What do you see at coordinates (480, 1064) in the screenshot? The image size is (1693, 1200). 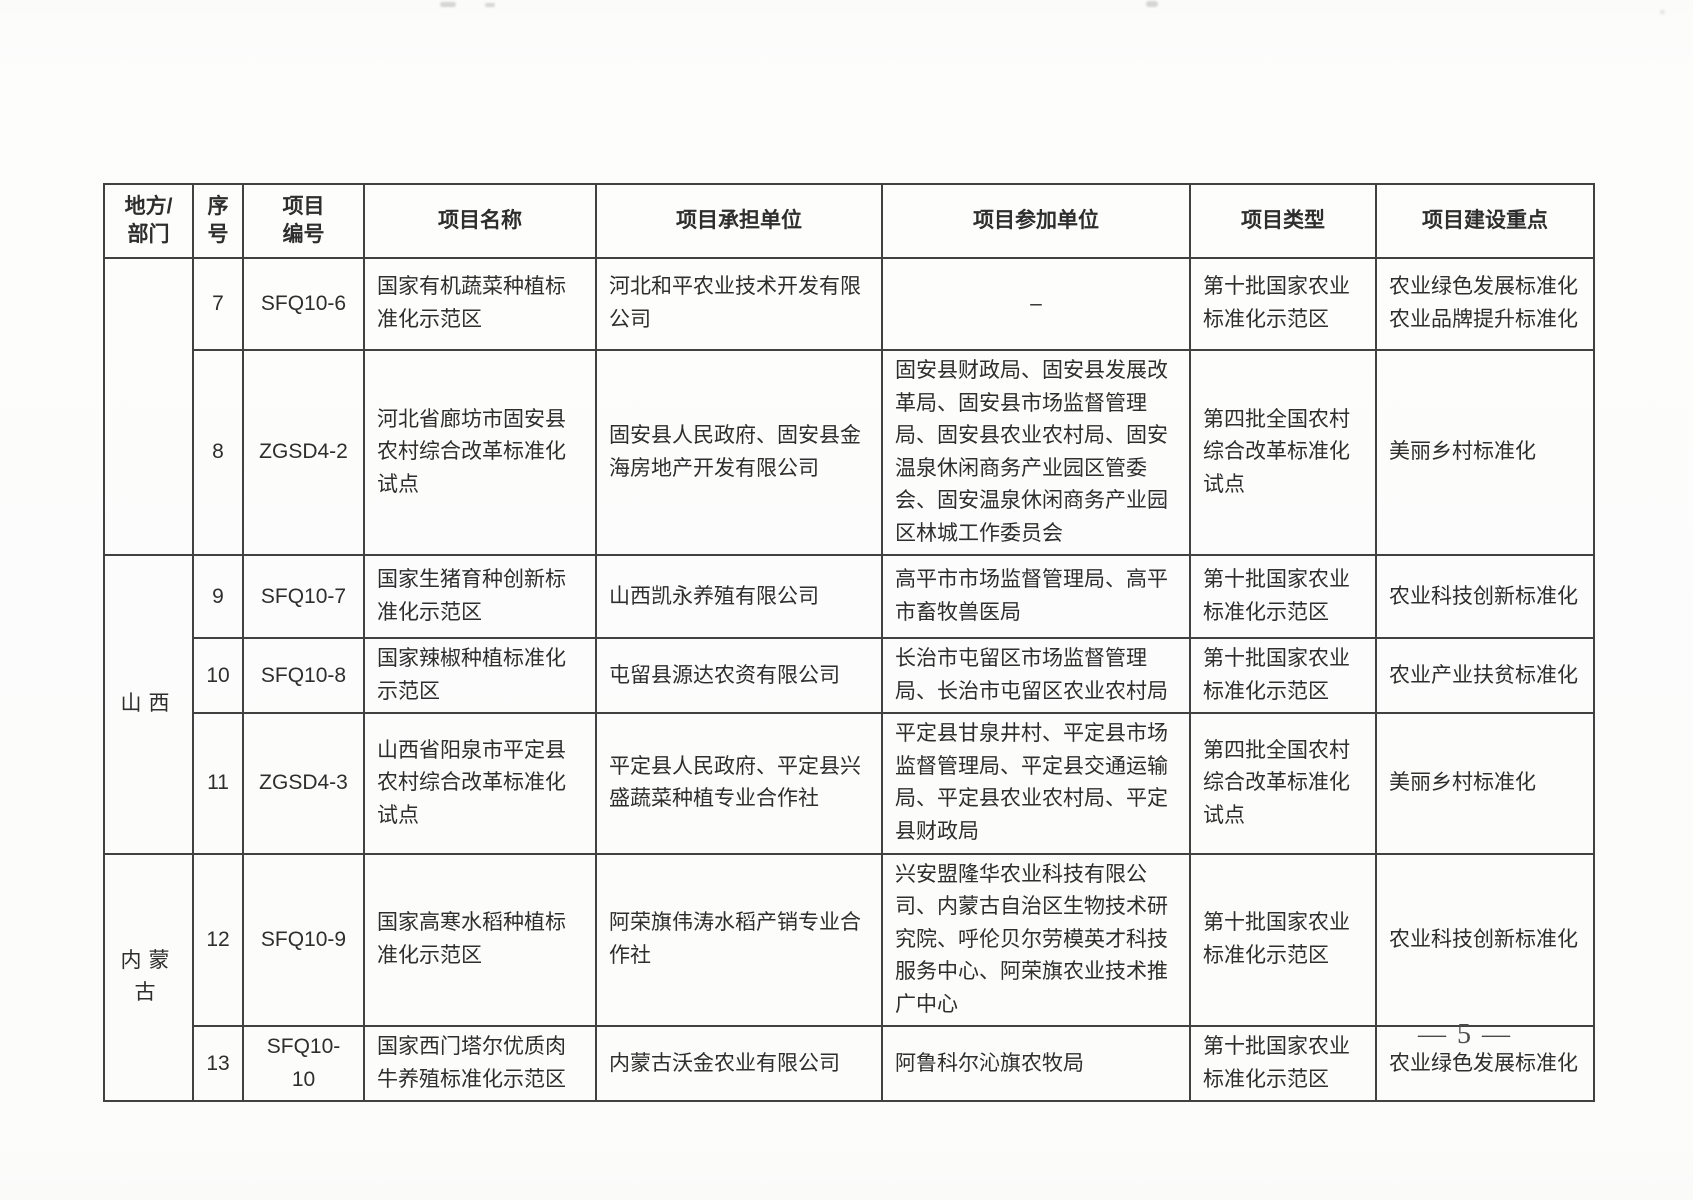 I see `cell-name: 国家西门塔尔优质肉牛养殖标准化示范区` at bounding box center [480, 1064].